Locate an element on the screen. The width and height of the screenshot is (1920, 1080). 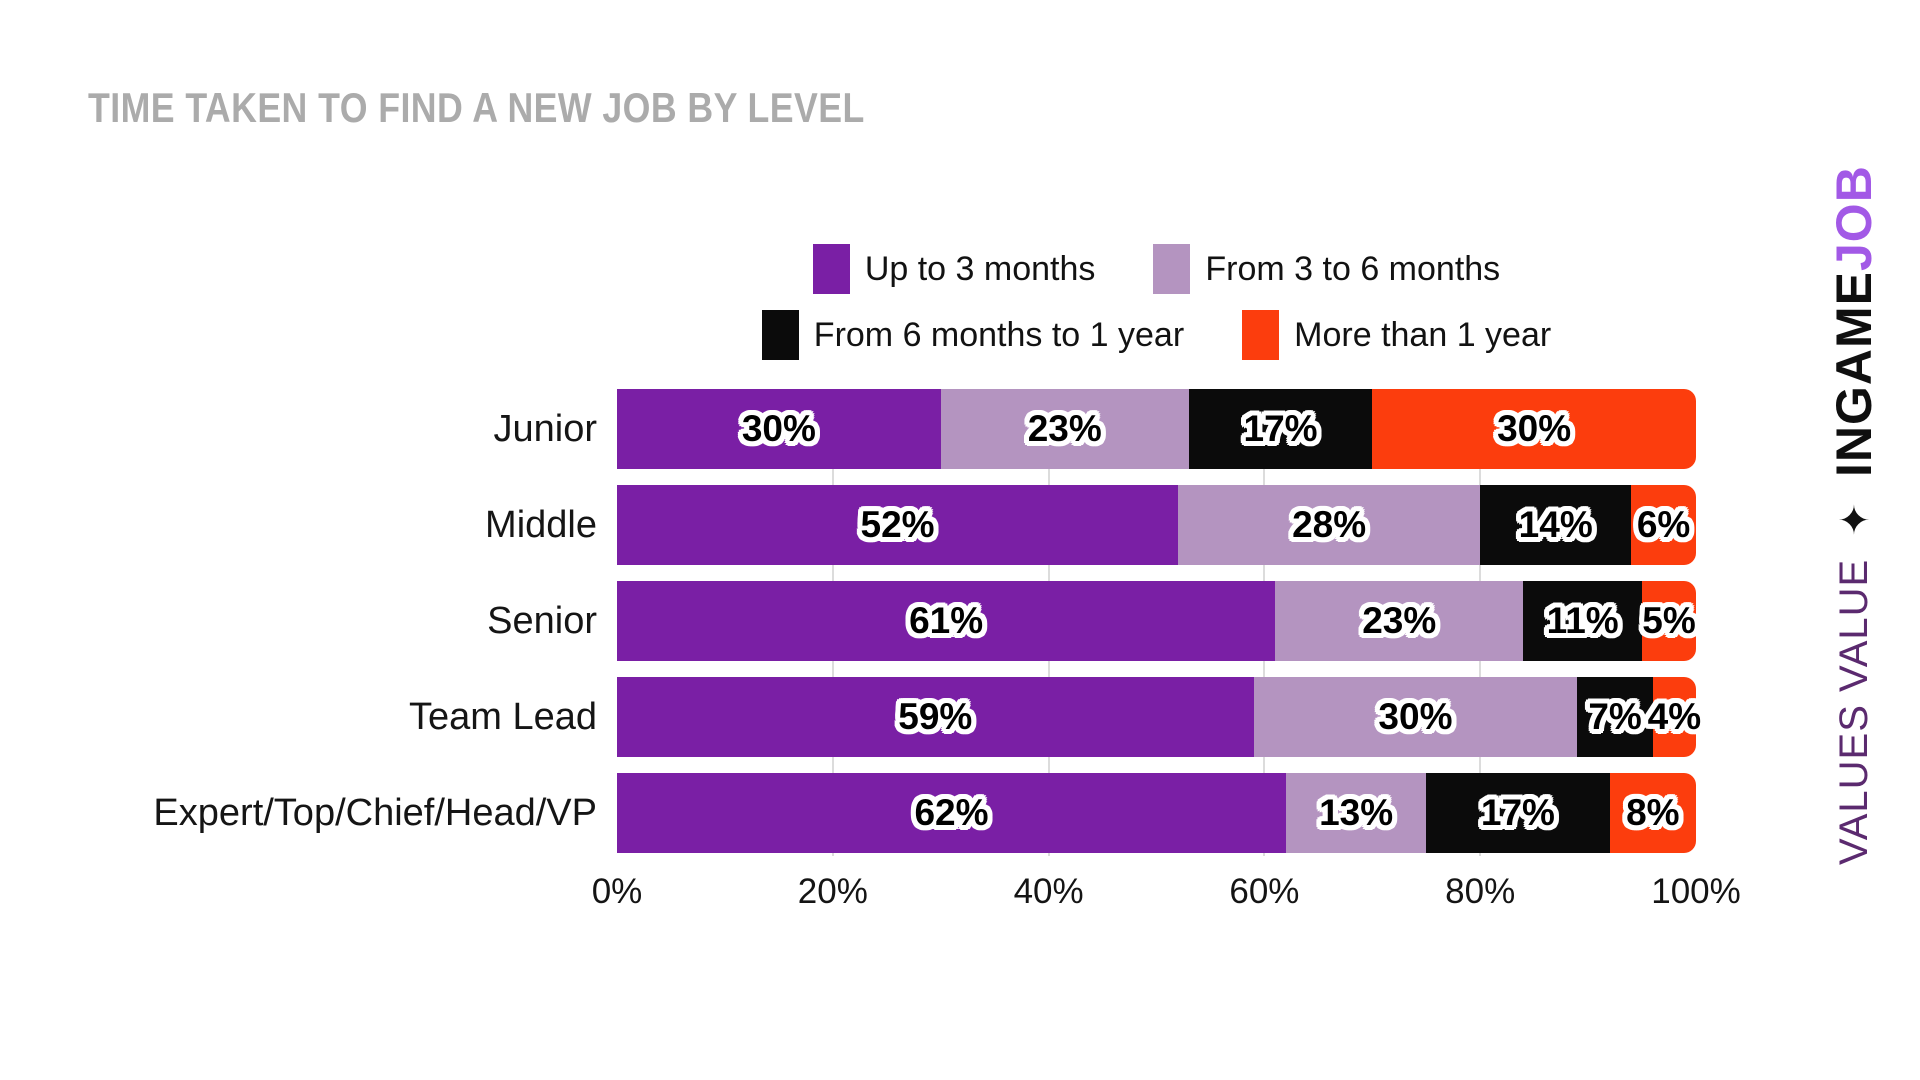
bar-segment: 61% is located at coordinates (946, 621).